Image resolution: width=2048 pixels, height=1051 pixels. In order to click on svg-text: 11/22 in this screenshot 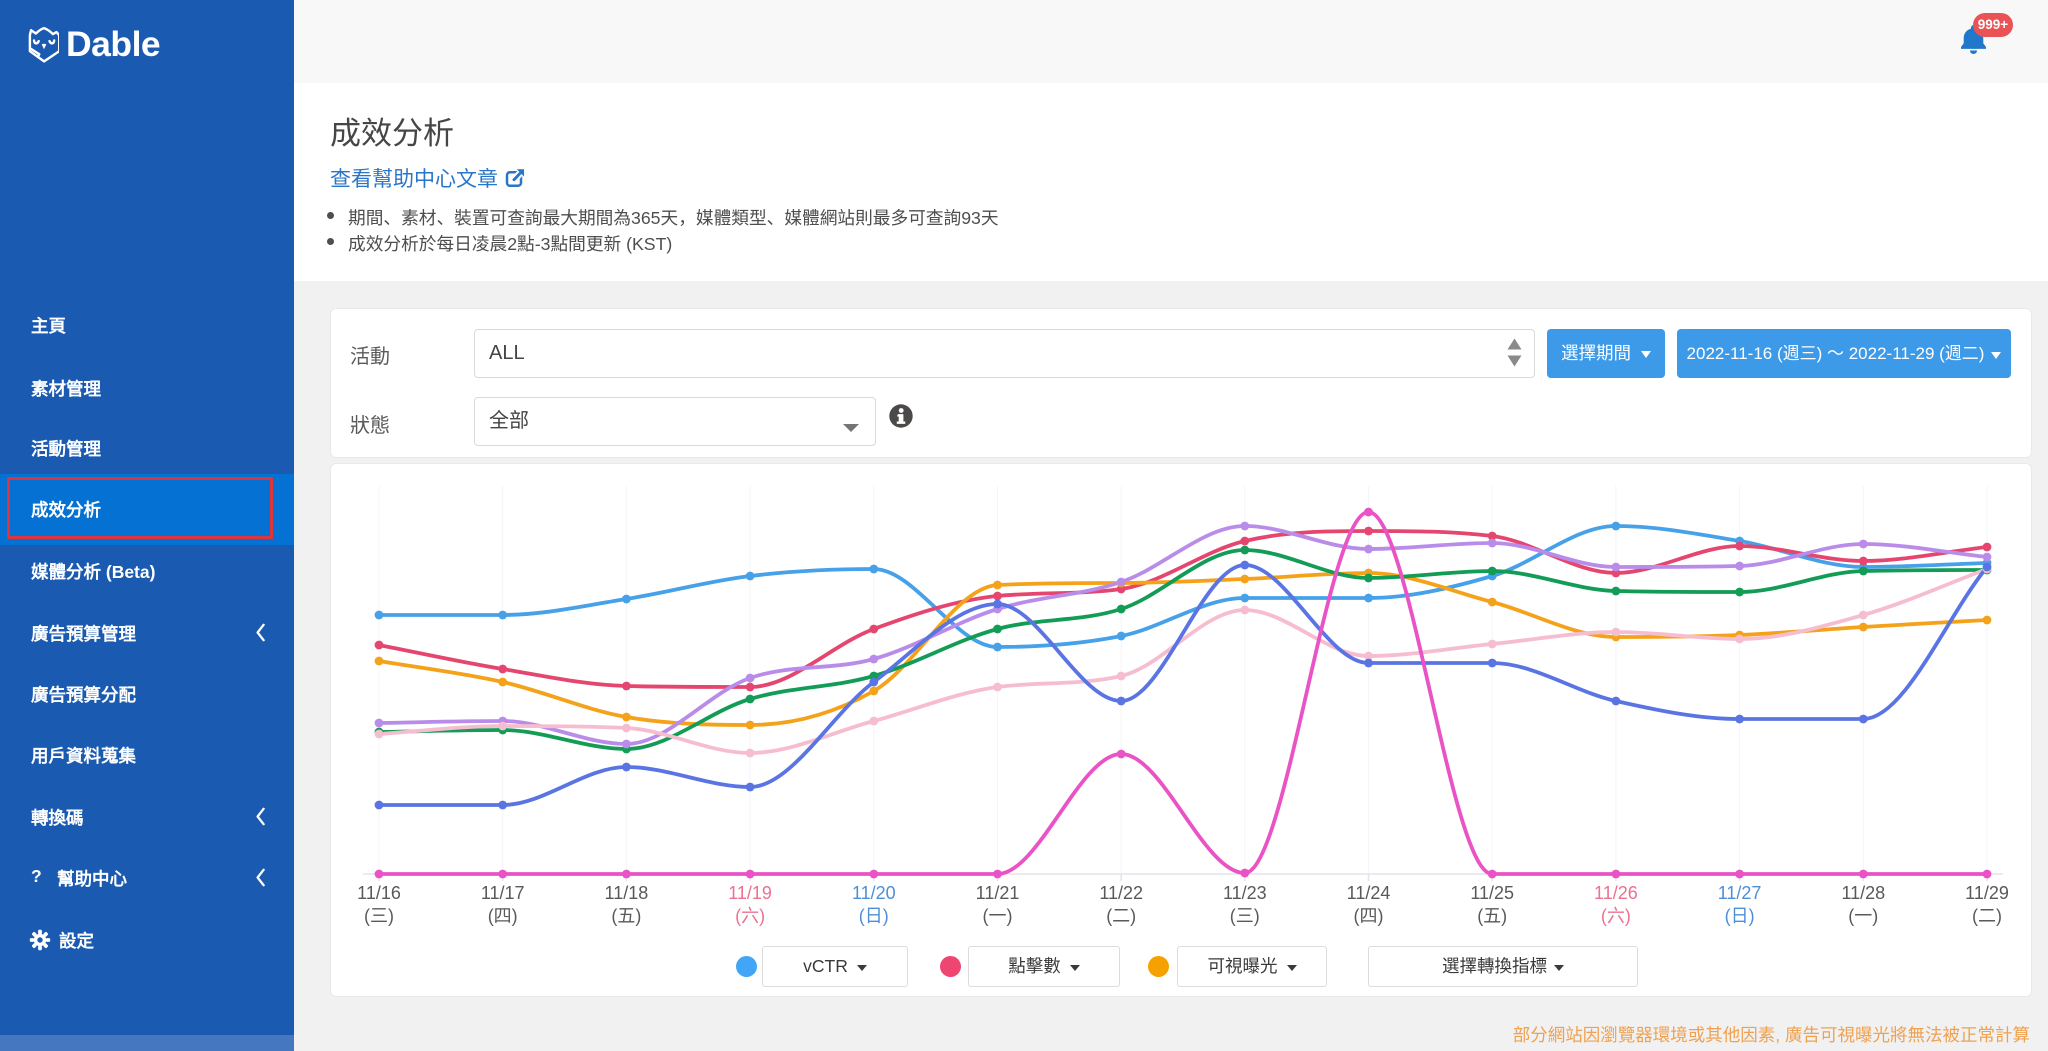, I will do `click(1121, 893)`.